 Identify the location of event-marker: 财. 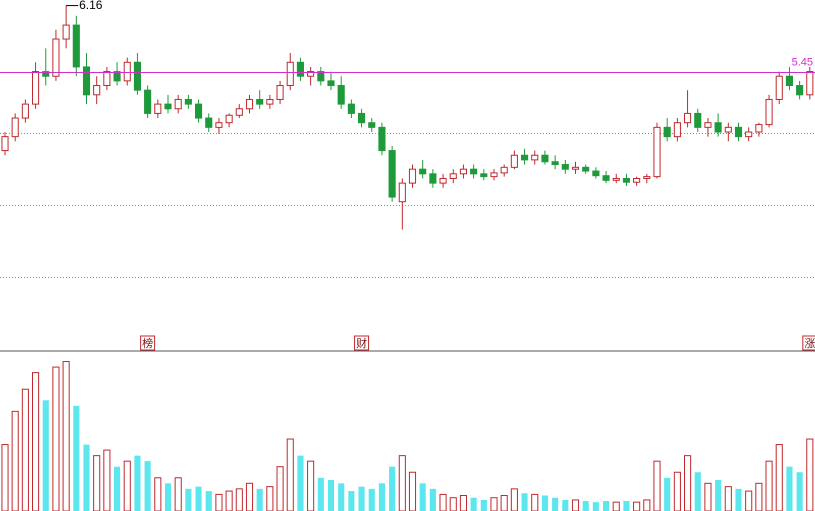
(361, 343).